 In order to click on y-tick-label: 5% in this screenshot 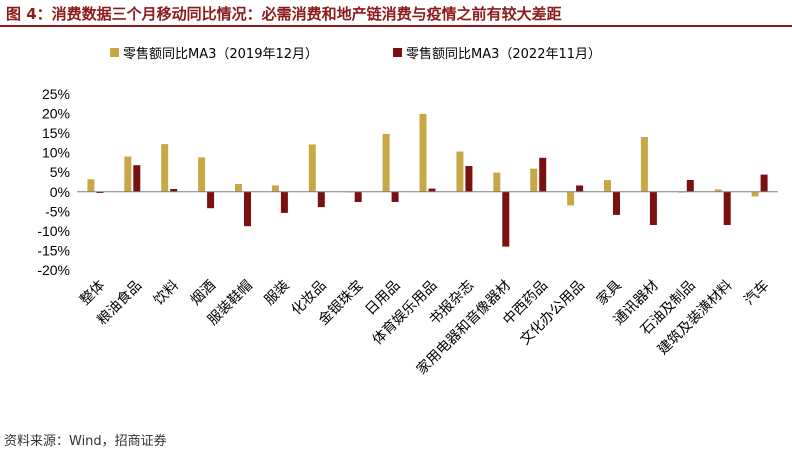, I will do `click(60, 172)`.